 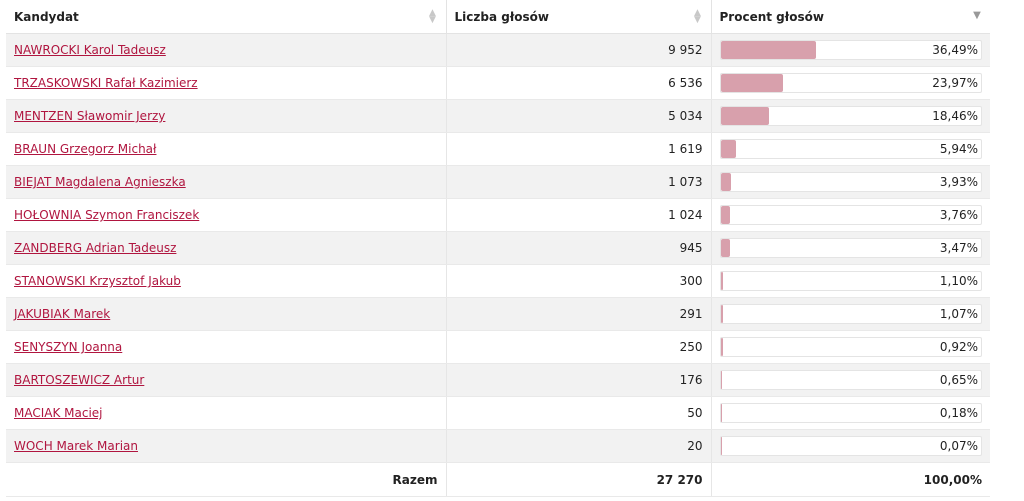 I want to click on percent-label: 0,07%, so click(x=958, y=446).